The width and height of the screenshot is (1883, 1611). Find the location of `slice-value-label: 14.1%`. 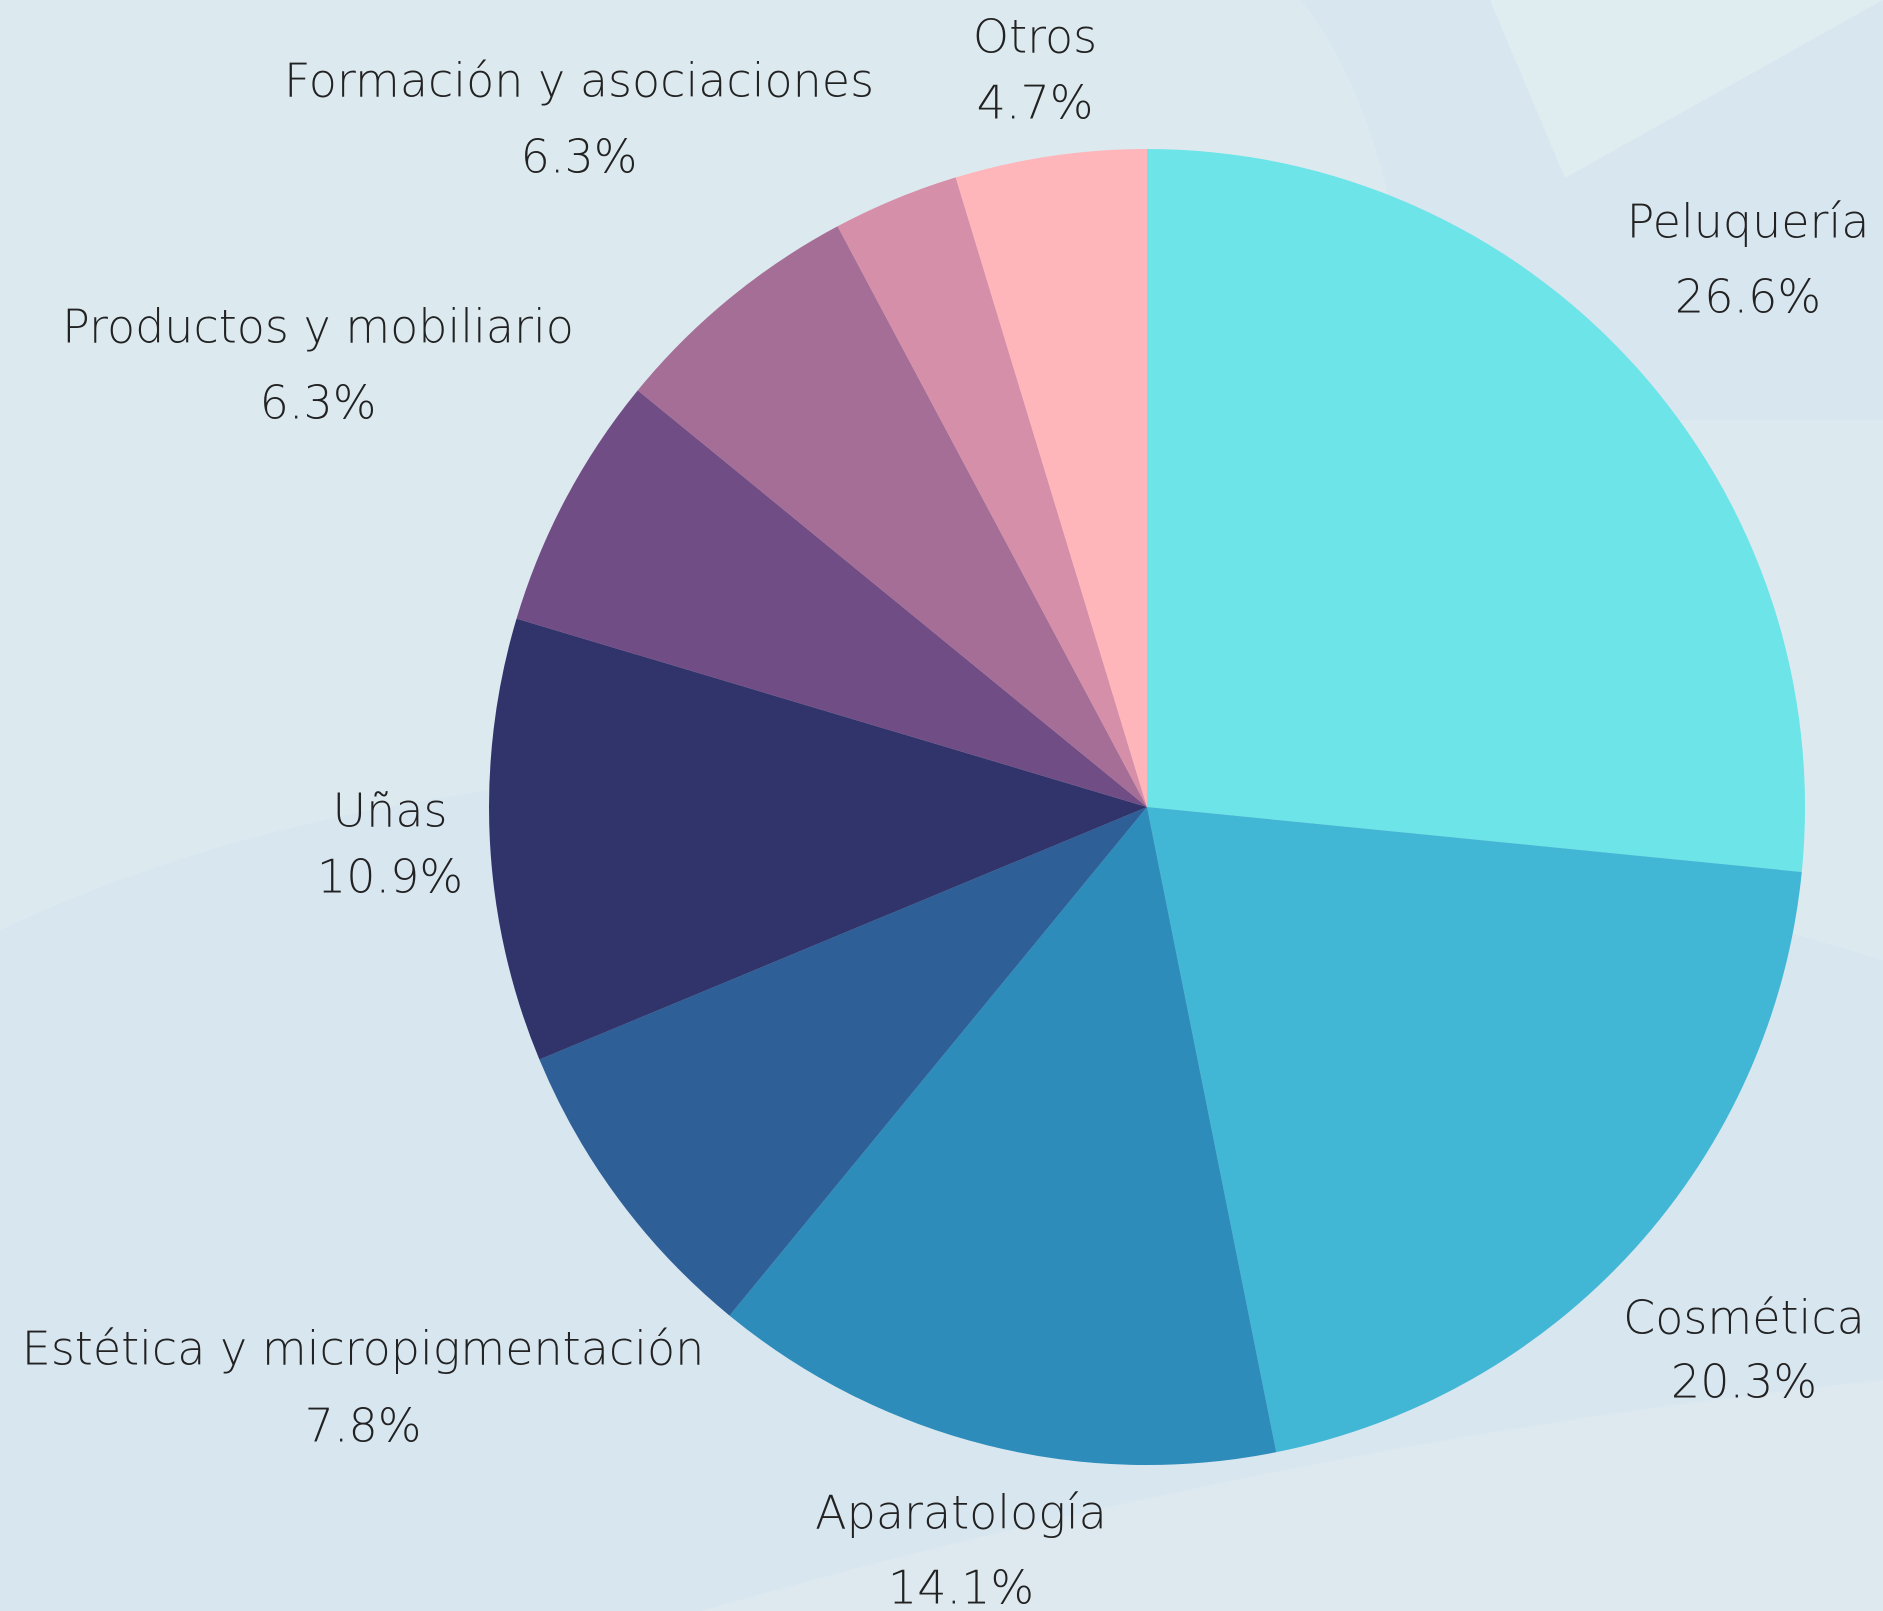

slice-value-label: 14.1% is located at coordinates (961, 1586).